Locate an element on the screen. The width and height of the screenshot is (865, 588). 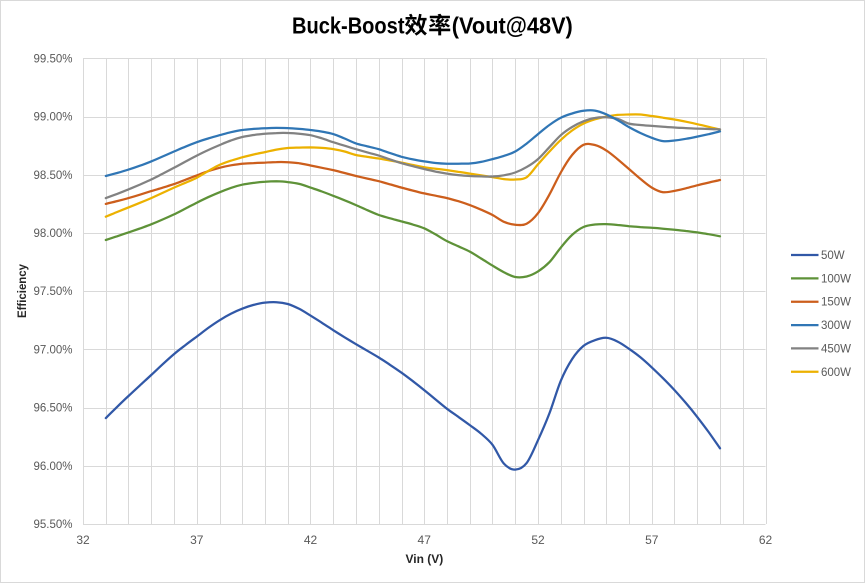
svg-text: 300W is located at coordinates (836, 326).